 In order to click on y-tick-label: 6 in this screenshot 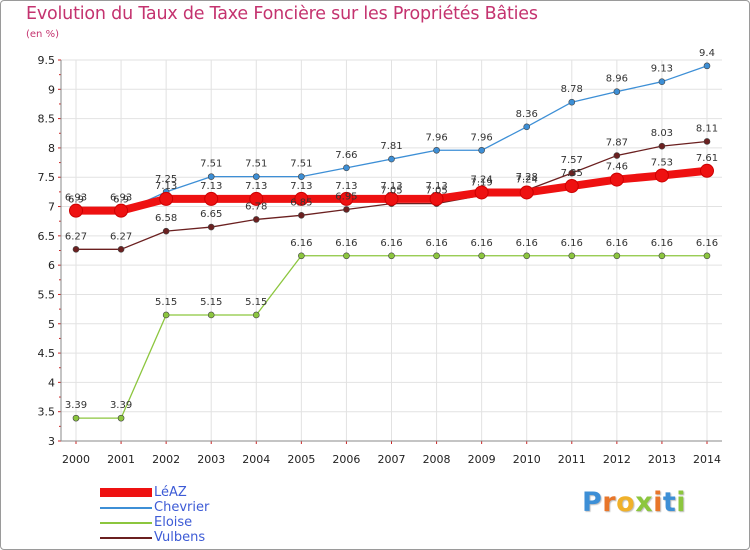, I will do `click(51, 265)`.